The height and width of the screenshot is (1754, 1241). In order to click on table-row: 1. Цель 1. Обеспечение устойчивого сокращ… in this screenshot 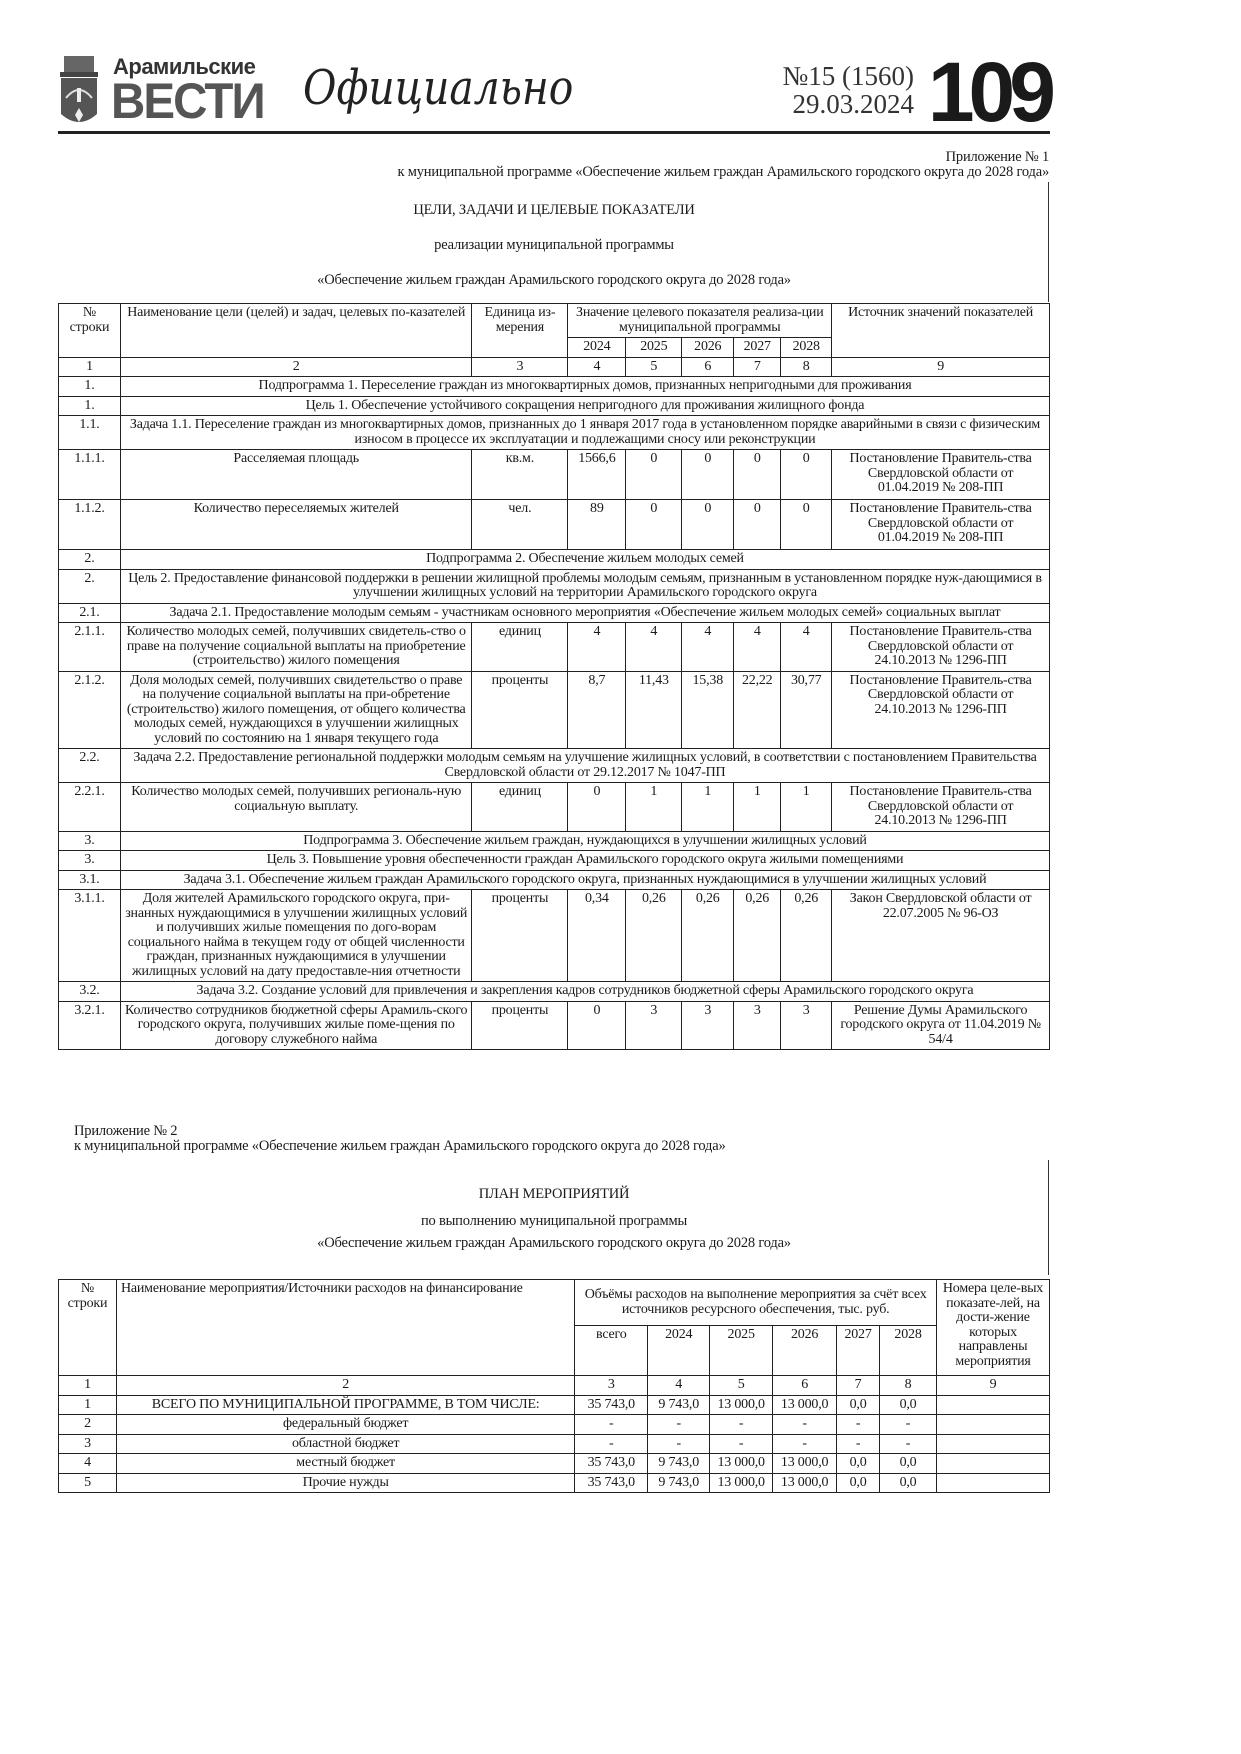, I will do `click(554, 405)`.